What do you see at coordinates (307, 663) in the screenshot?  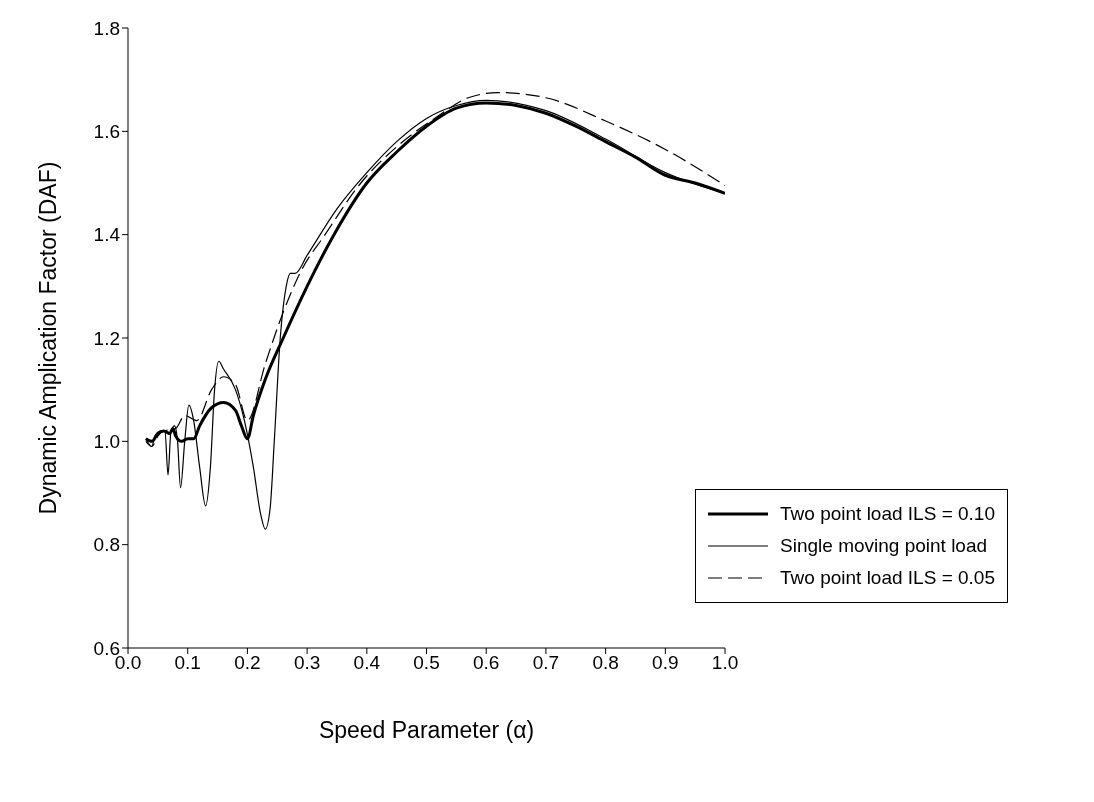 I see `x-tick-label: 0.3` at bounding box center [307, 663].